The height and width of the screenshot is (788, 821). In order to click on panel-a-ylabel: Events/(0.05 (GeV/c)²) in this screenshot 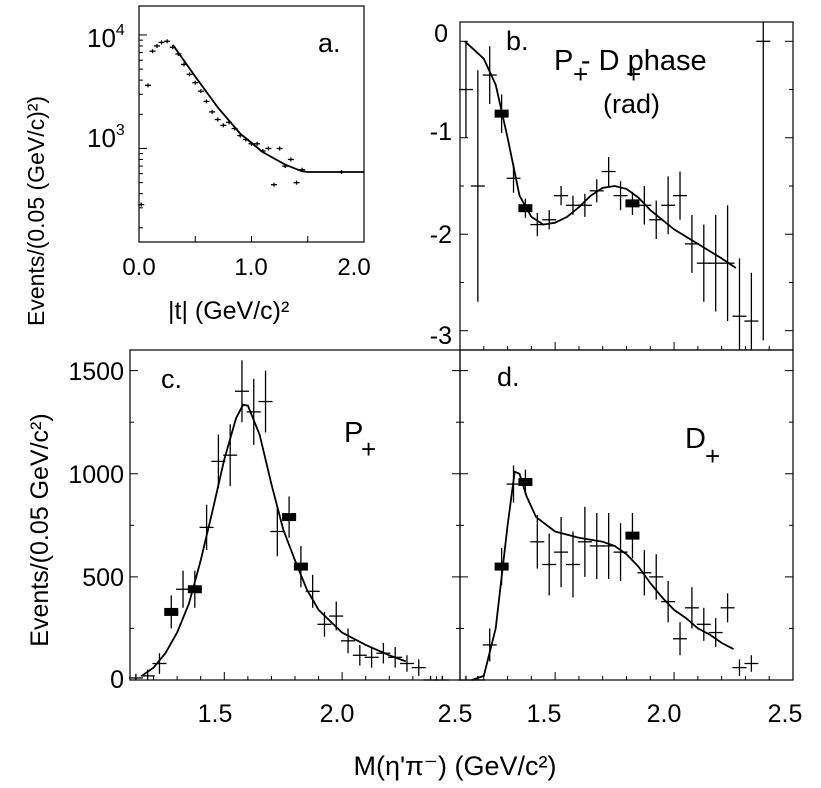, I will do `click(36, 211)`.